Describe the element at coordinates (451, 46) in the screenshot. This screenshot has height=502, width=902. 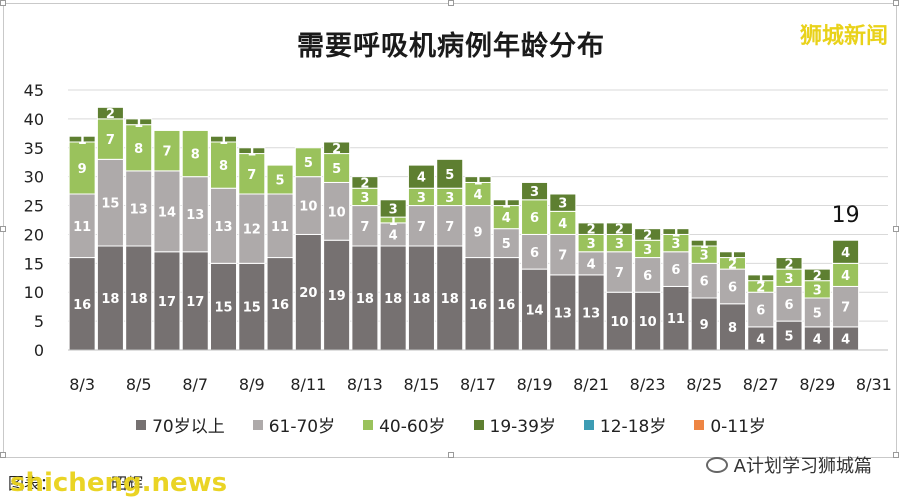
I see `chart-title: 需要呼吸机病例年龄分布` at that location.